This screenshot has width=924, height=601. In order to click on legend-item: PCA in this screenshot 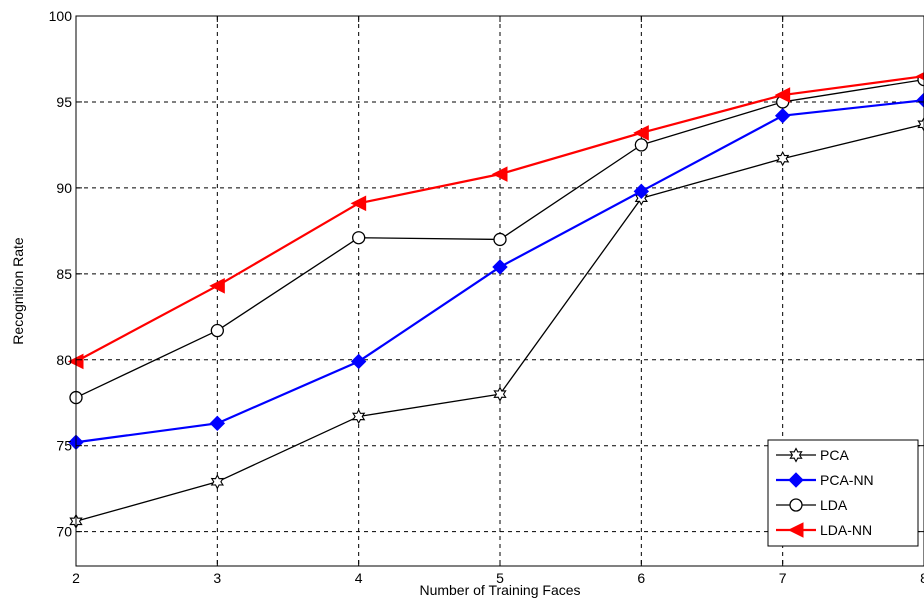, I will do `click(812, 455)`.